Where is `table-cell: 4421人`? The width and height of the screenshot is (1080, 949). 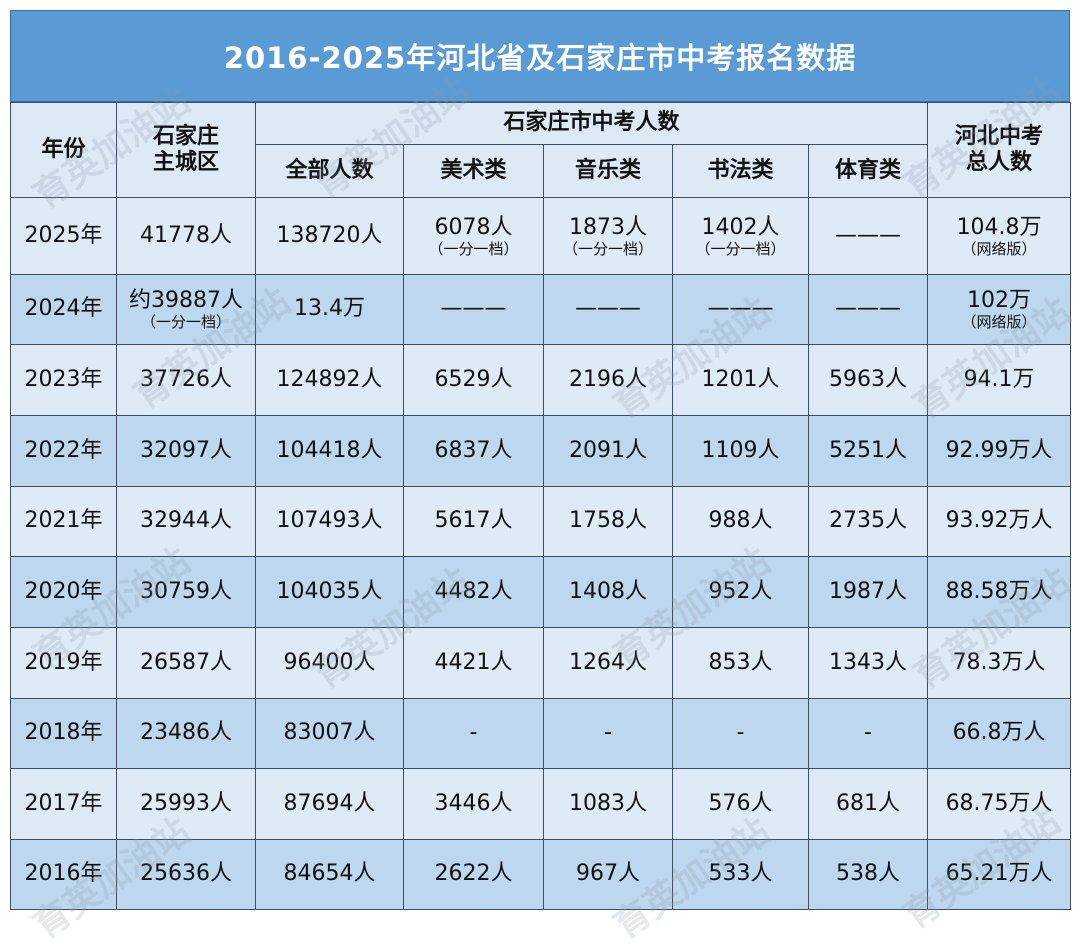
table-cell: 4421人 is located at coordinates (473, 663).